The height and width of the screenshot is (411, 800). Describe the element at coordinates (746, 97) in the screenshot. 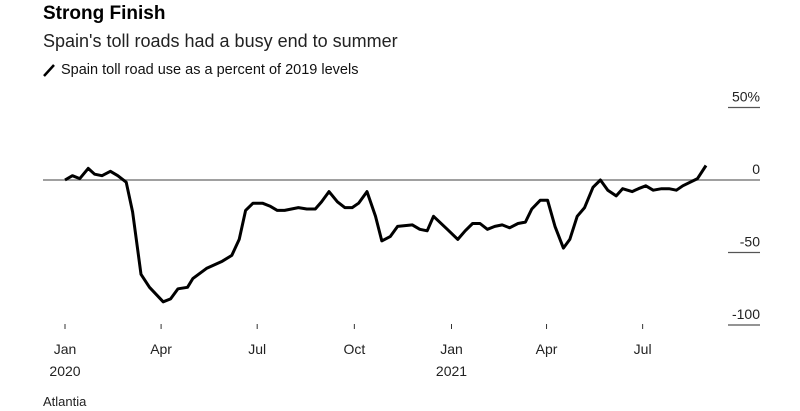

I see `y-tick-label: 50%` at that location.